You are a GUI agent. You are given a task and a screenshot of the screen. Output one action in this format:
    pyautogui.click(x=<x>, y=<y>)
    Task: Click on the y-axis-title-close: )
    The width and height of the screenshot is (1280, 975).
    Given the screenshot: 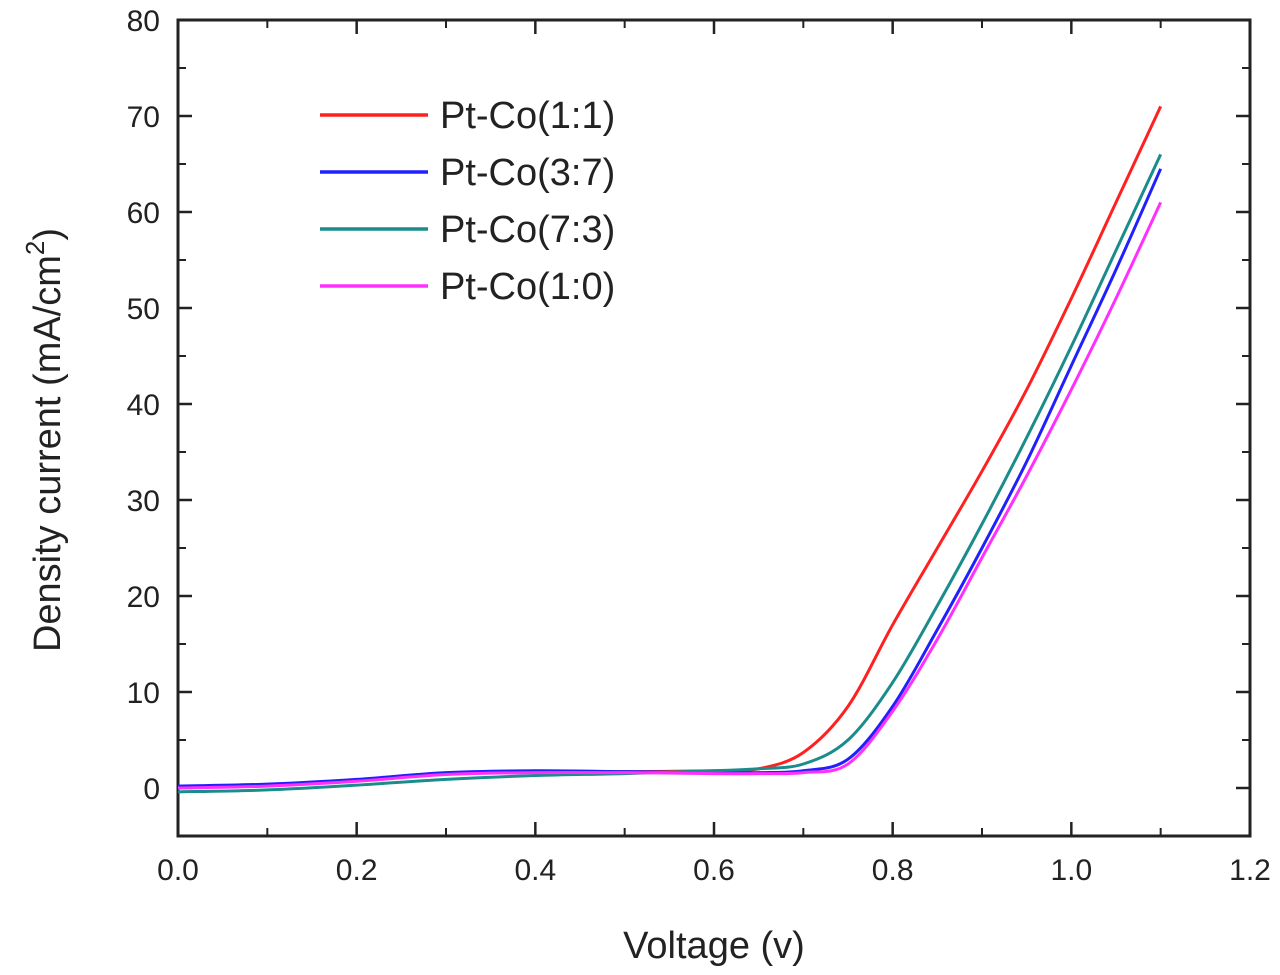 What is the action you would take?
    pyautogui.click(x=48, y=234)
    